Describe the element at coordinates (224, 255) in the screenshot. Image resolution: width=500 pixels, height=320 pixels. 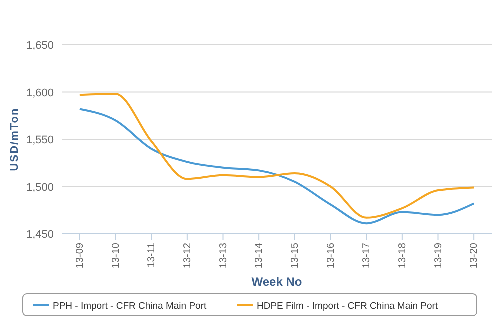
I see `x-tick-label: 13-13` at that location.